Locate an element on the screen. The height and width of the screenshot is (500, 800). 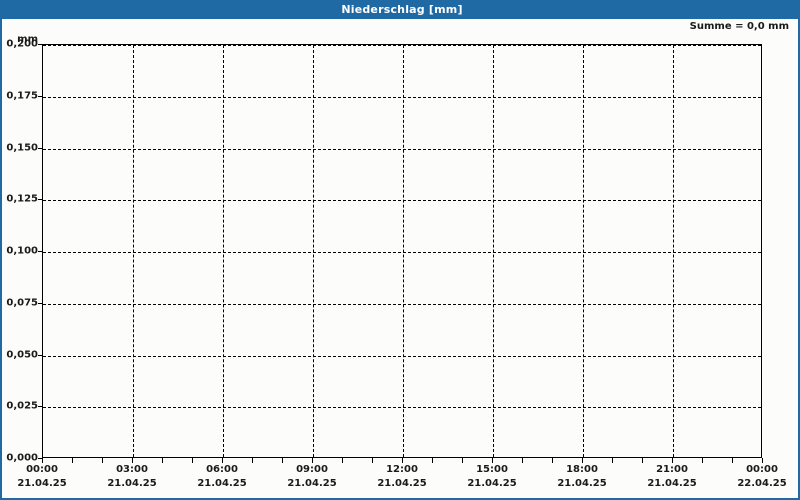
y-axis-tick-label: 0,075 is located at coordinates (22, 303).